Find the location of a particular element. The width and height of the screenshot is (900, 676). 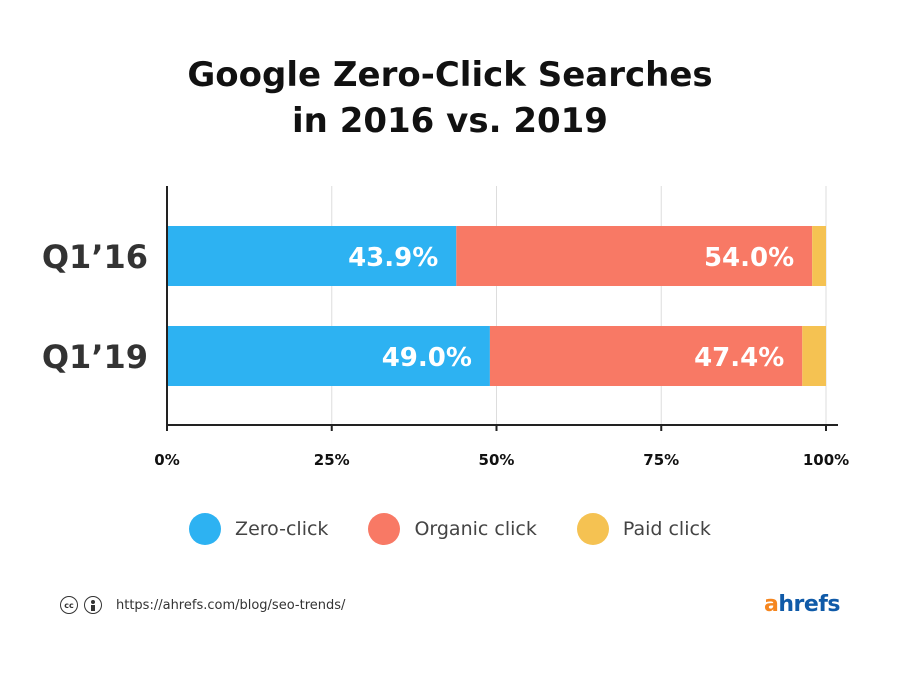

x-tick-label-4: 100% is located at coordinates (826, 460).